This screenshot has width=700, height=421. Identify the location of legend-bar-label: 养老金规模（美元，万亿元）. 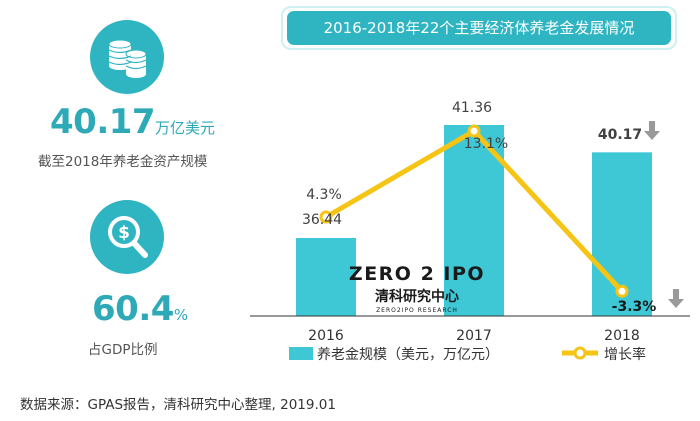
(408, 355).